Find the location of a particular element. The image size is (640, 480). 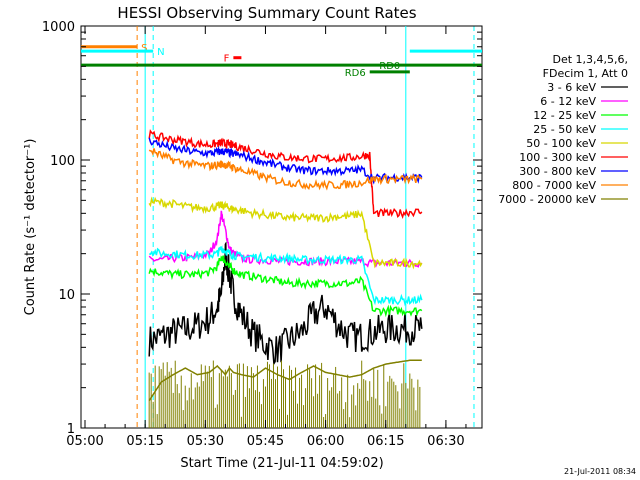

y-tick-label: 1000 is located at coordinates (58, 27).